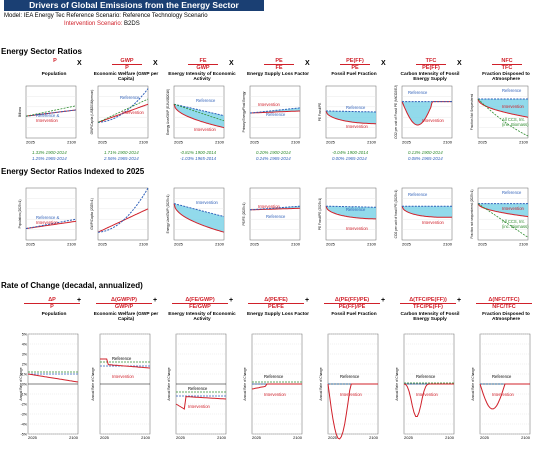 Image resolution: width=540 pixels, height=453 pixels. What do you see at coordinates (320, 112) in the screenshot?
I see `y-axis-label: PE Fossil/PE` at bounding box center [320, 112].